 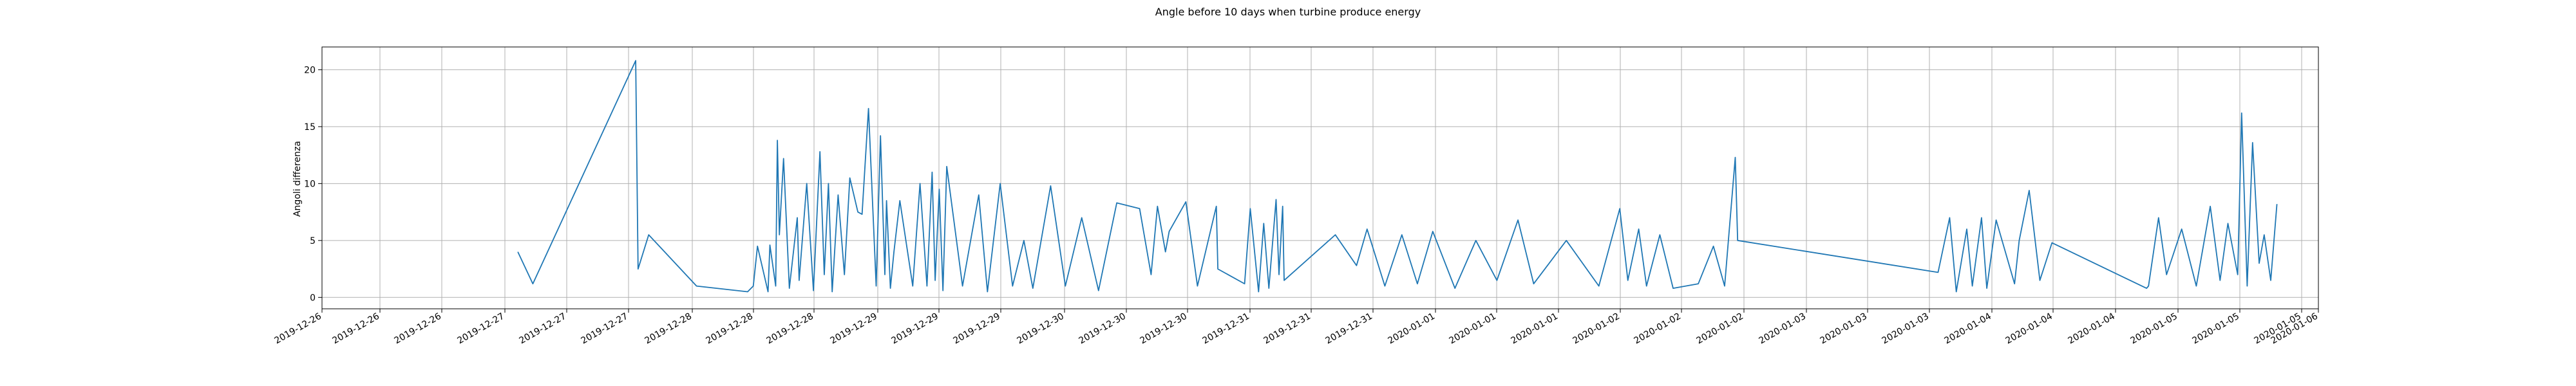 What do you see at coordinates (1287, 329) in the screenshot?
I see `x-tick-label-16: 2019-12-31` at bounding box center [1287, 329].